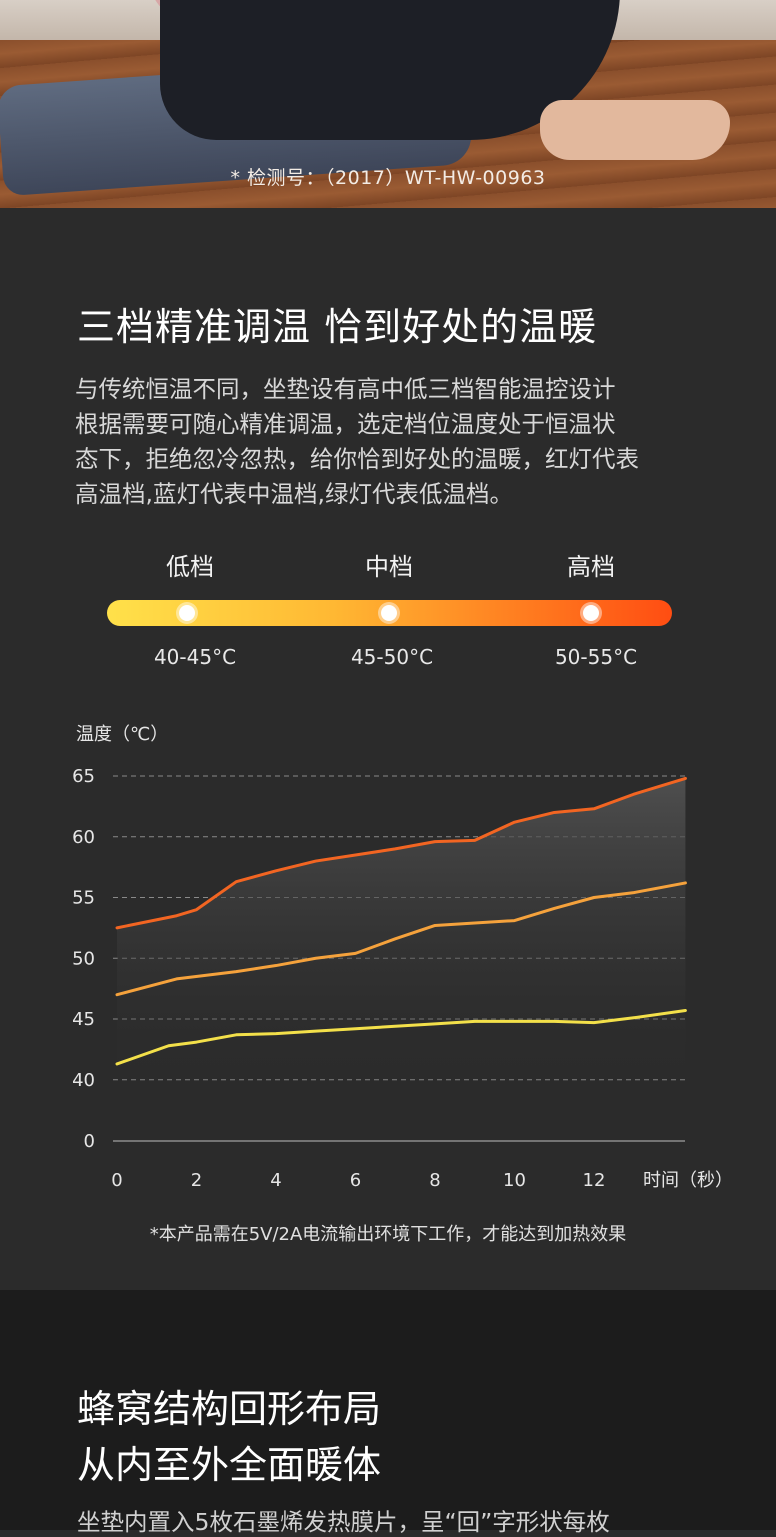 The height and width of the screenshot is (1537, 776). What do you see at coordinates (596, 657) in the screenshot?
I see `level-high-temp: 50-55°C` at bounding box center [596, 657].